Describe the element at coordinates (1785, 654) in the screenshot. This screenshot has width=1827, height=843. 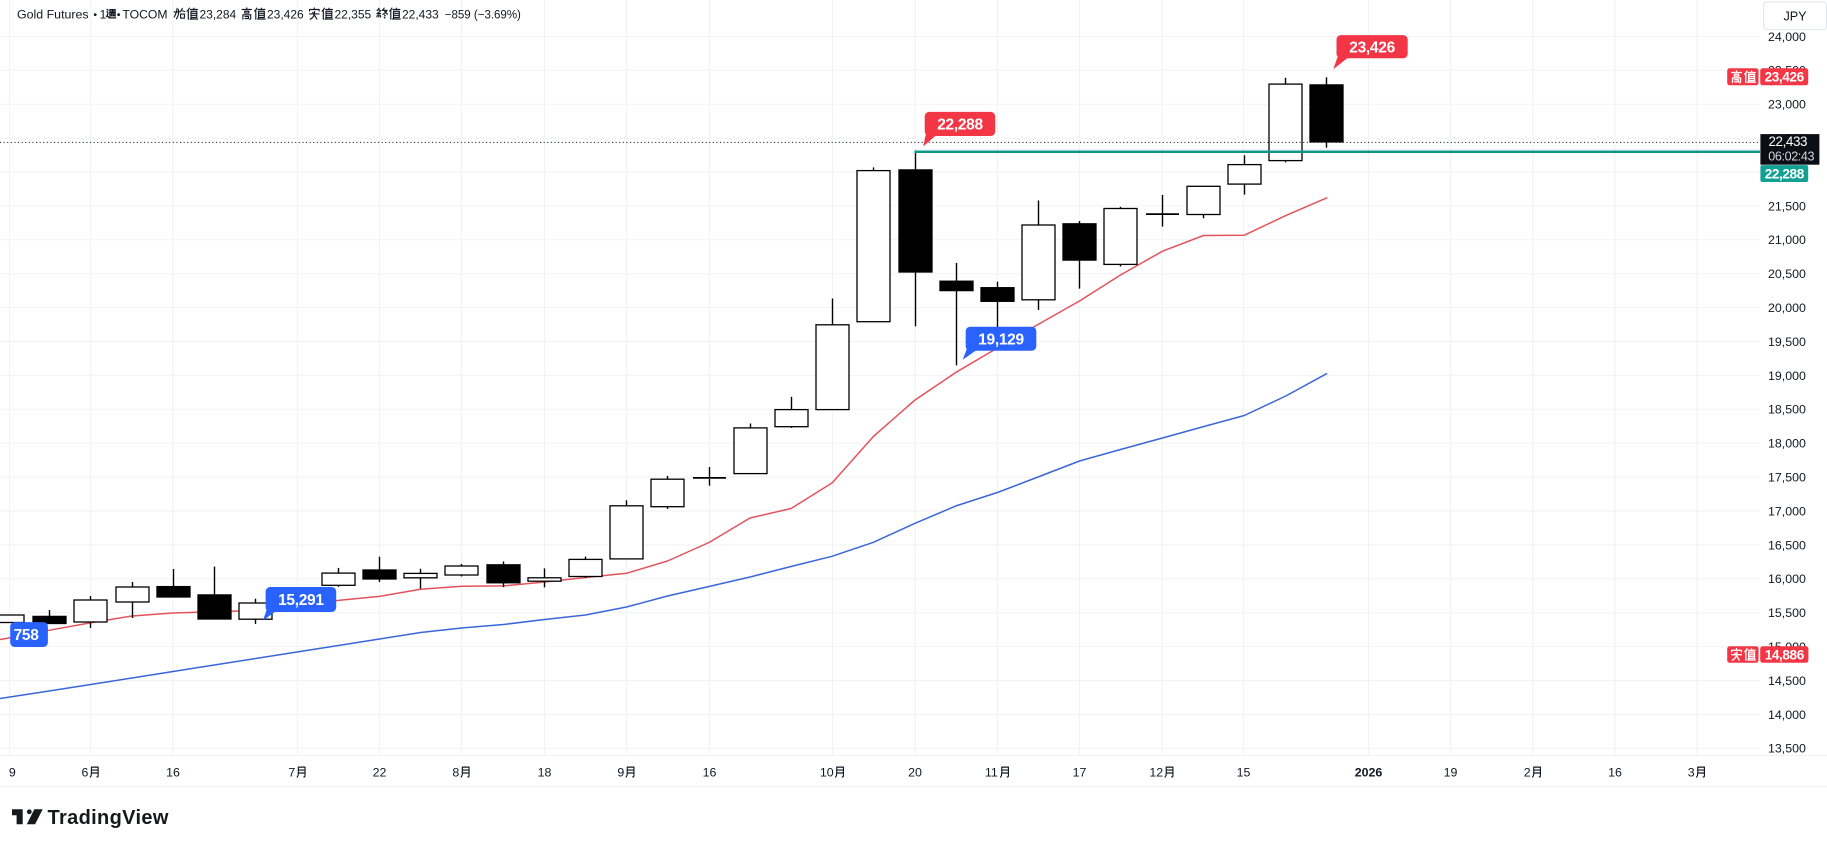
I see `svg-text: 14,886` at that location.